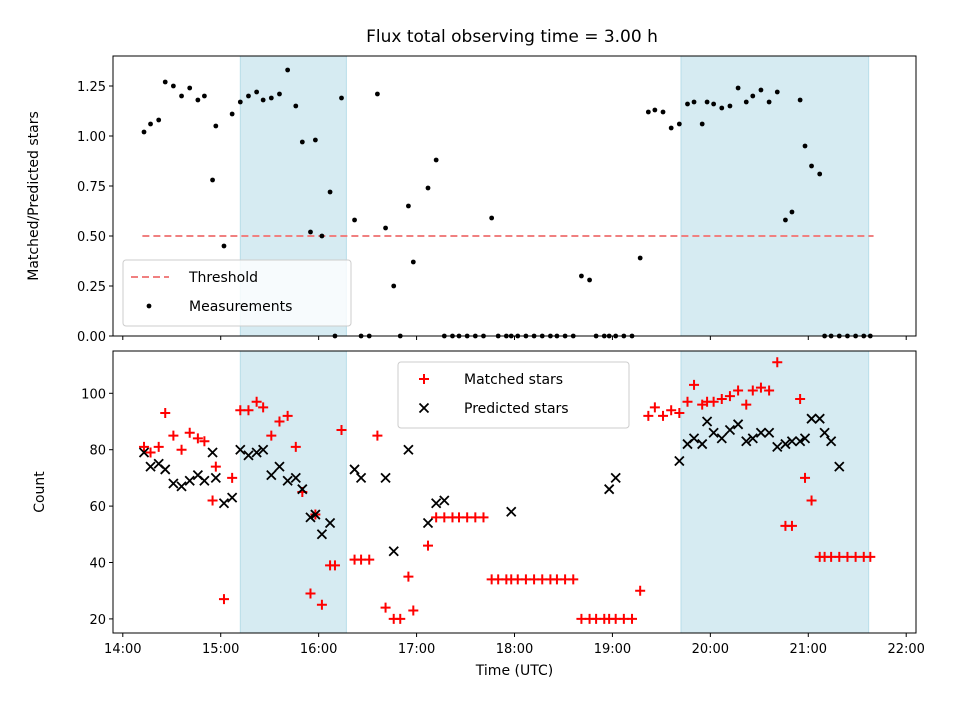 Image resolution: width=960 pixels, height=720 pixels. Describe the element at coordinates (40, 492) in the screenshot. I see `y-axis-label: Count` at that location.